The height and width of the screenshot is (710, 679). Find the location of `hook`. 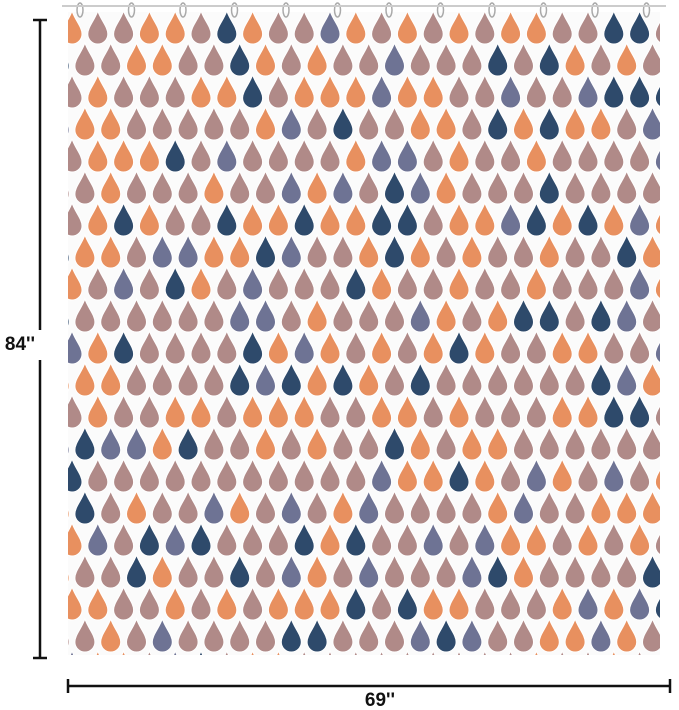

hook is located at coordinates (183, 10).